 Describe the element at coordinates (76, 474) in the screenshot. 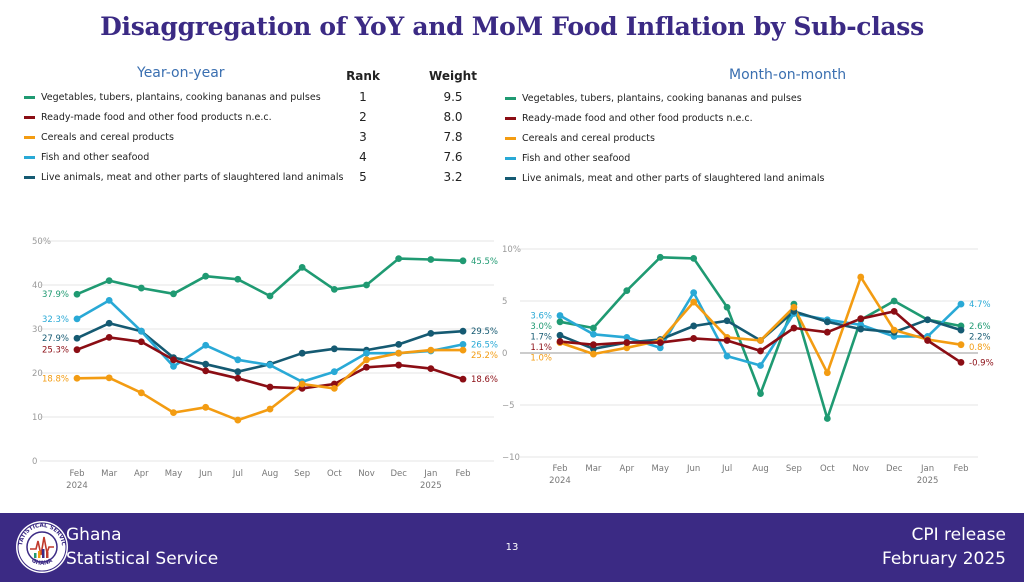

I see `x-tick-label: Feb` at that location.